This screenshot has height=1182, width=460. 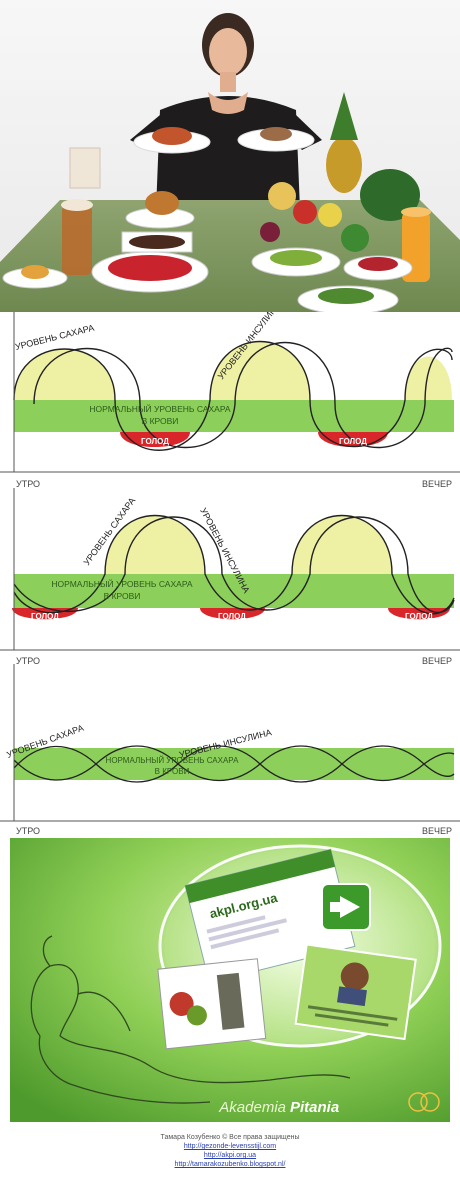 I want to click on author-avatar, so click(x=354, y=976).